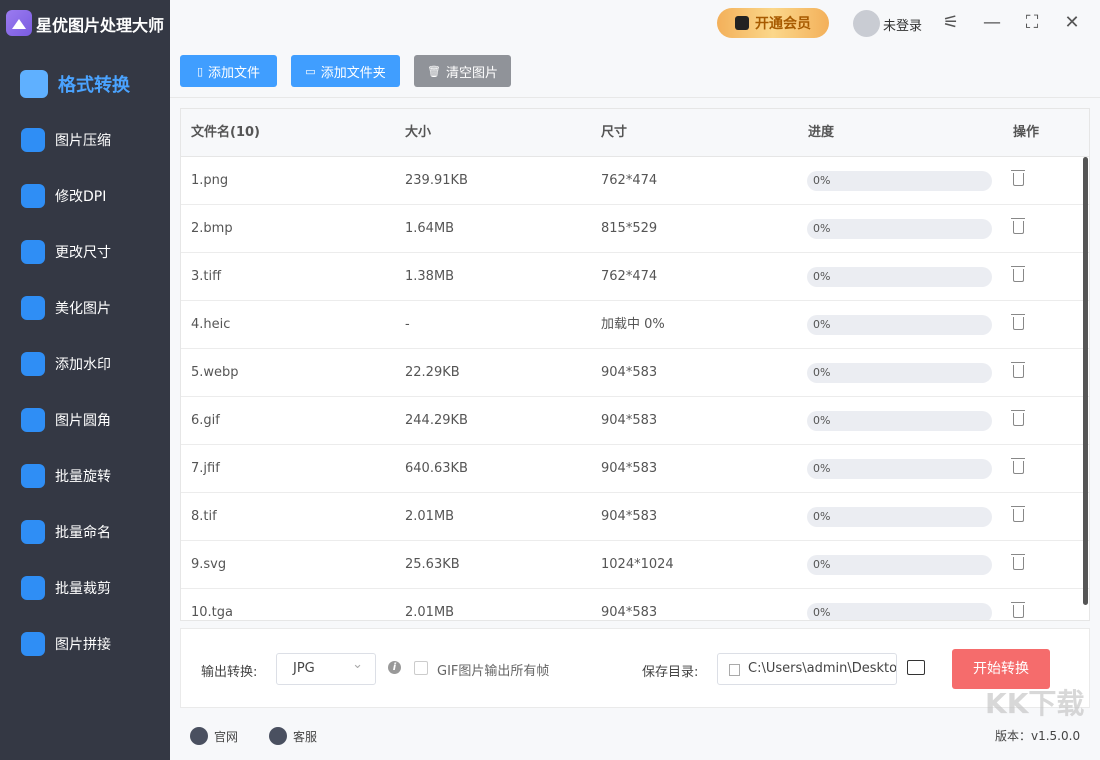 The width and height of the screenshot is (1100, 760). Describe the element at coordinates (1032, 22) in the screenshot. I see `maximize-icon: ⛶` at that location.